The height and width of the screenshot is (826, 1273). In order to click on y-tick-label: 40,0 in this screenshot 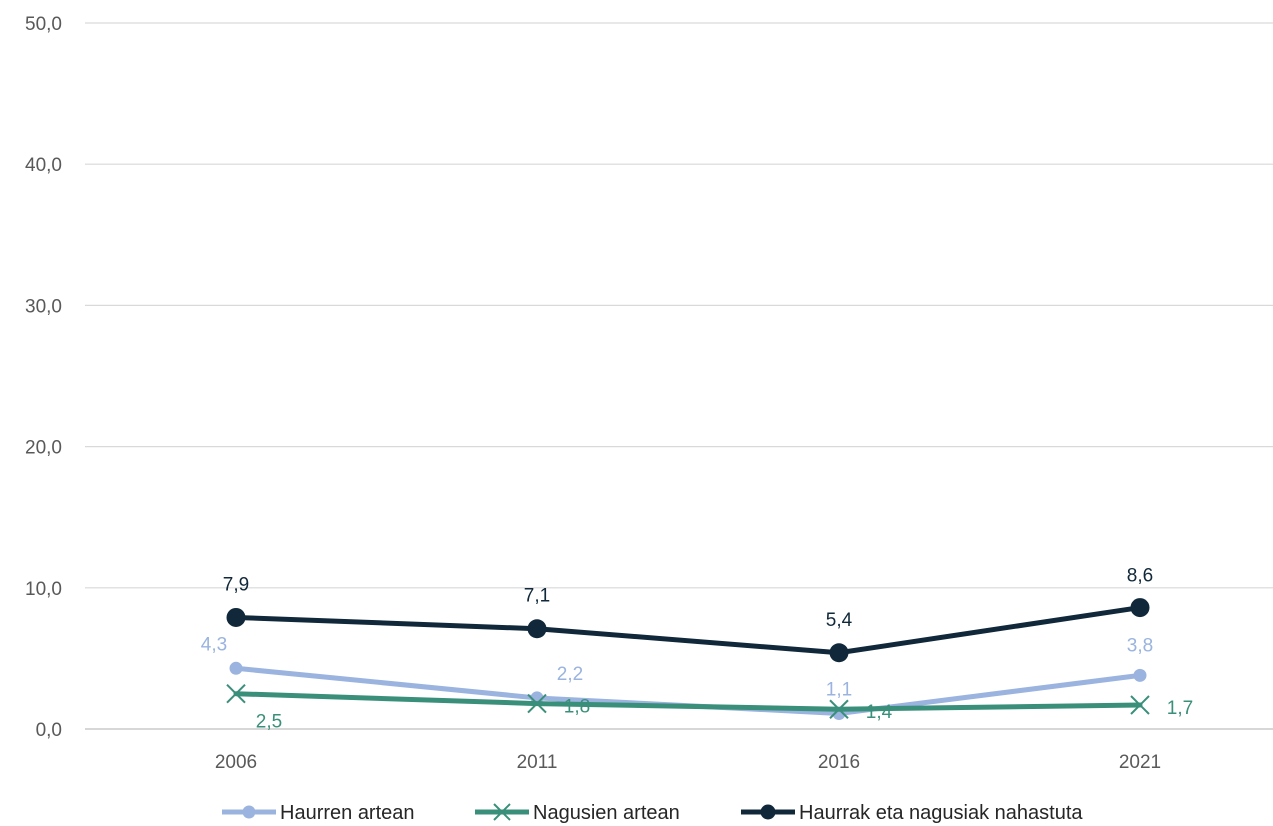, I will do `click(43, 165)`.